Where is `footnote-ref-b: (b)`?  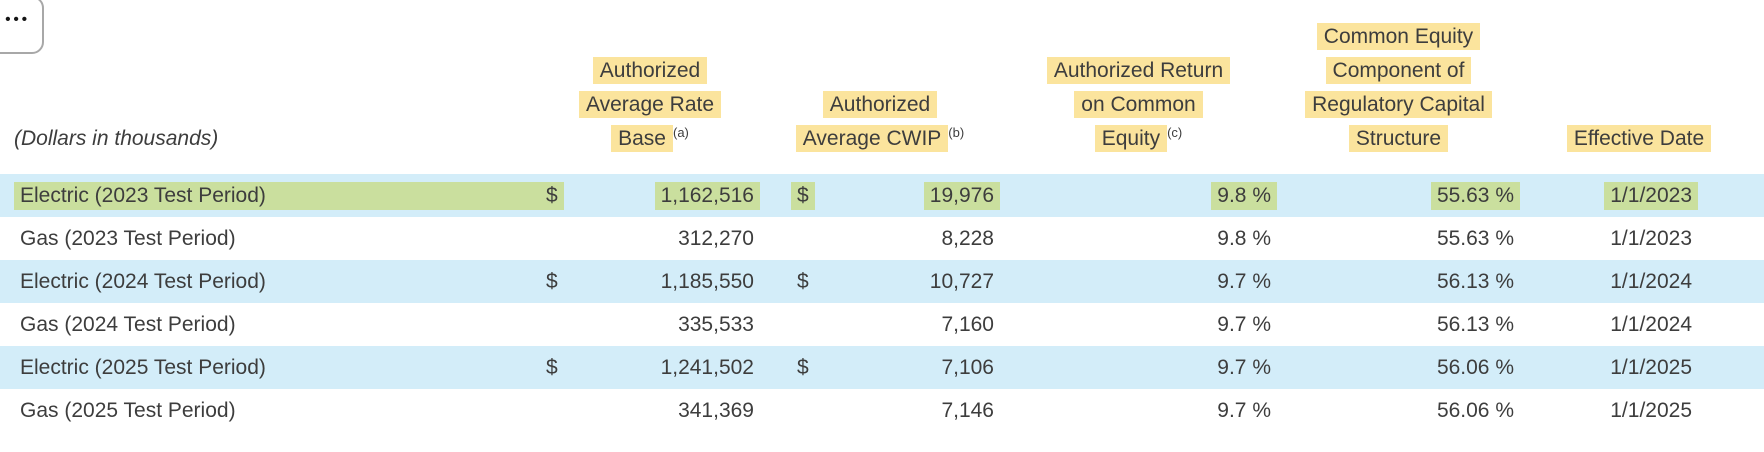 footnote-ref-b: (b) is located at coordinates (956, 132).